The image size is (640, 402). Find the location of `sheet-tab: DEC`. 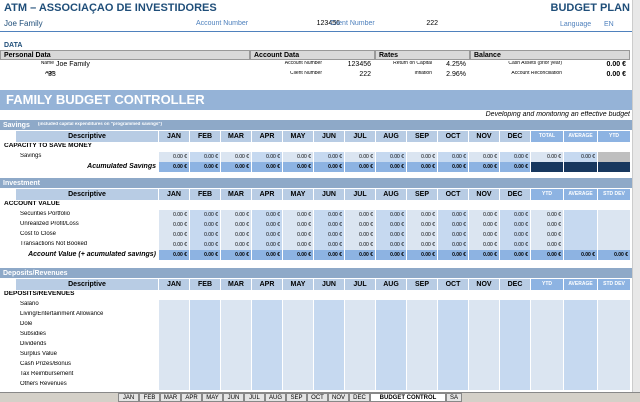

sheet-tab: DEC is located at coordinates (359, 397).